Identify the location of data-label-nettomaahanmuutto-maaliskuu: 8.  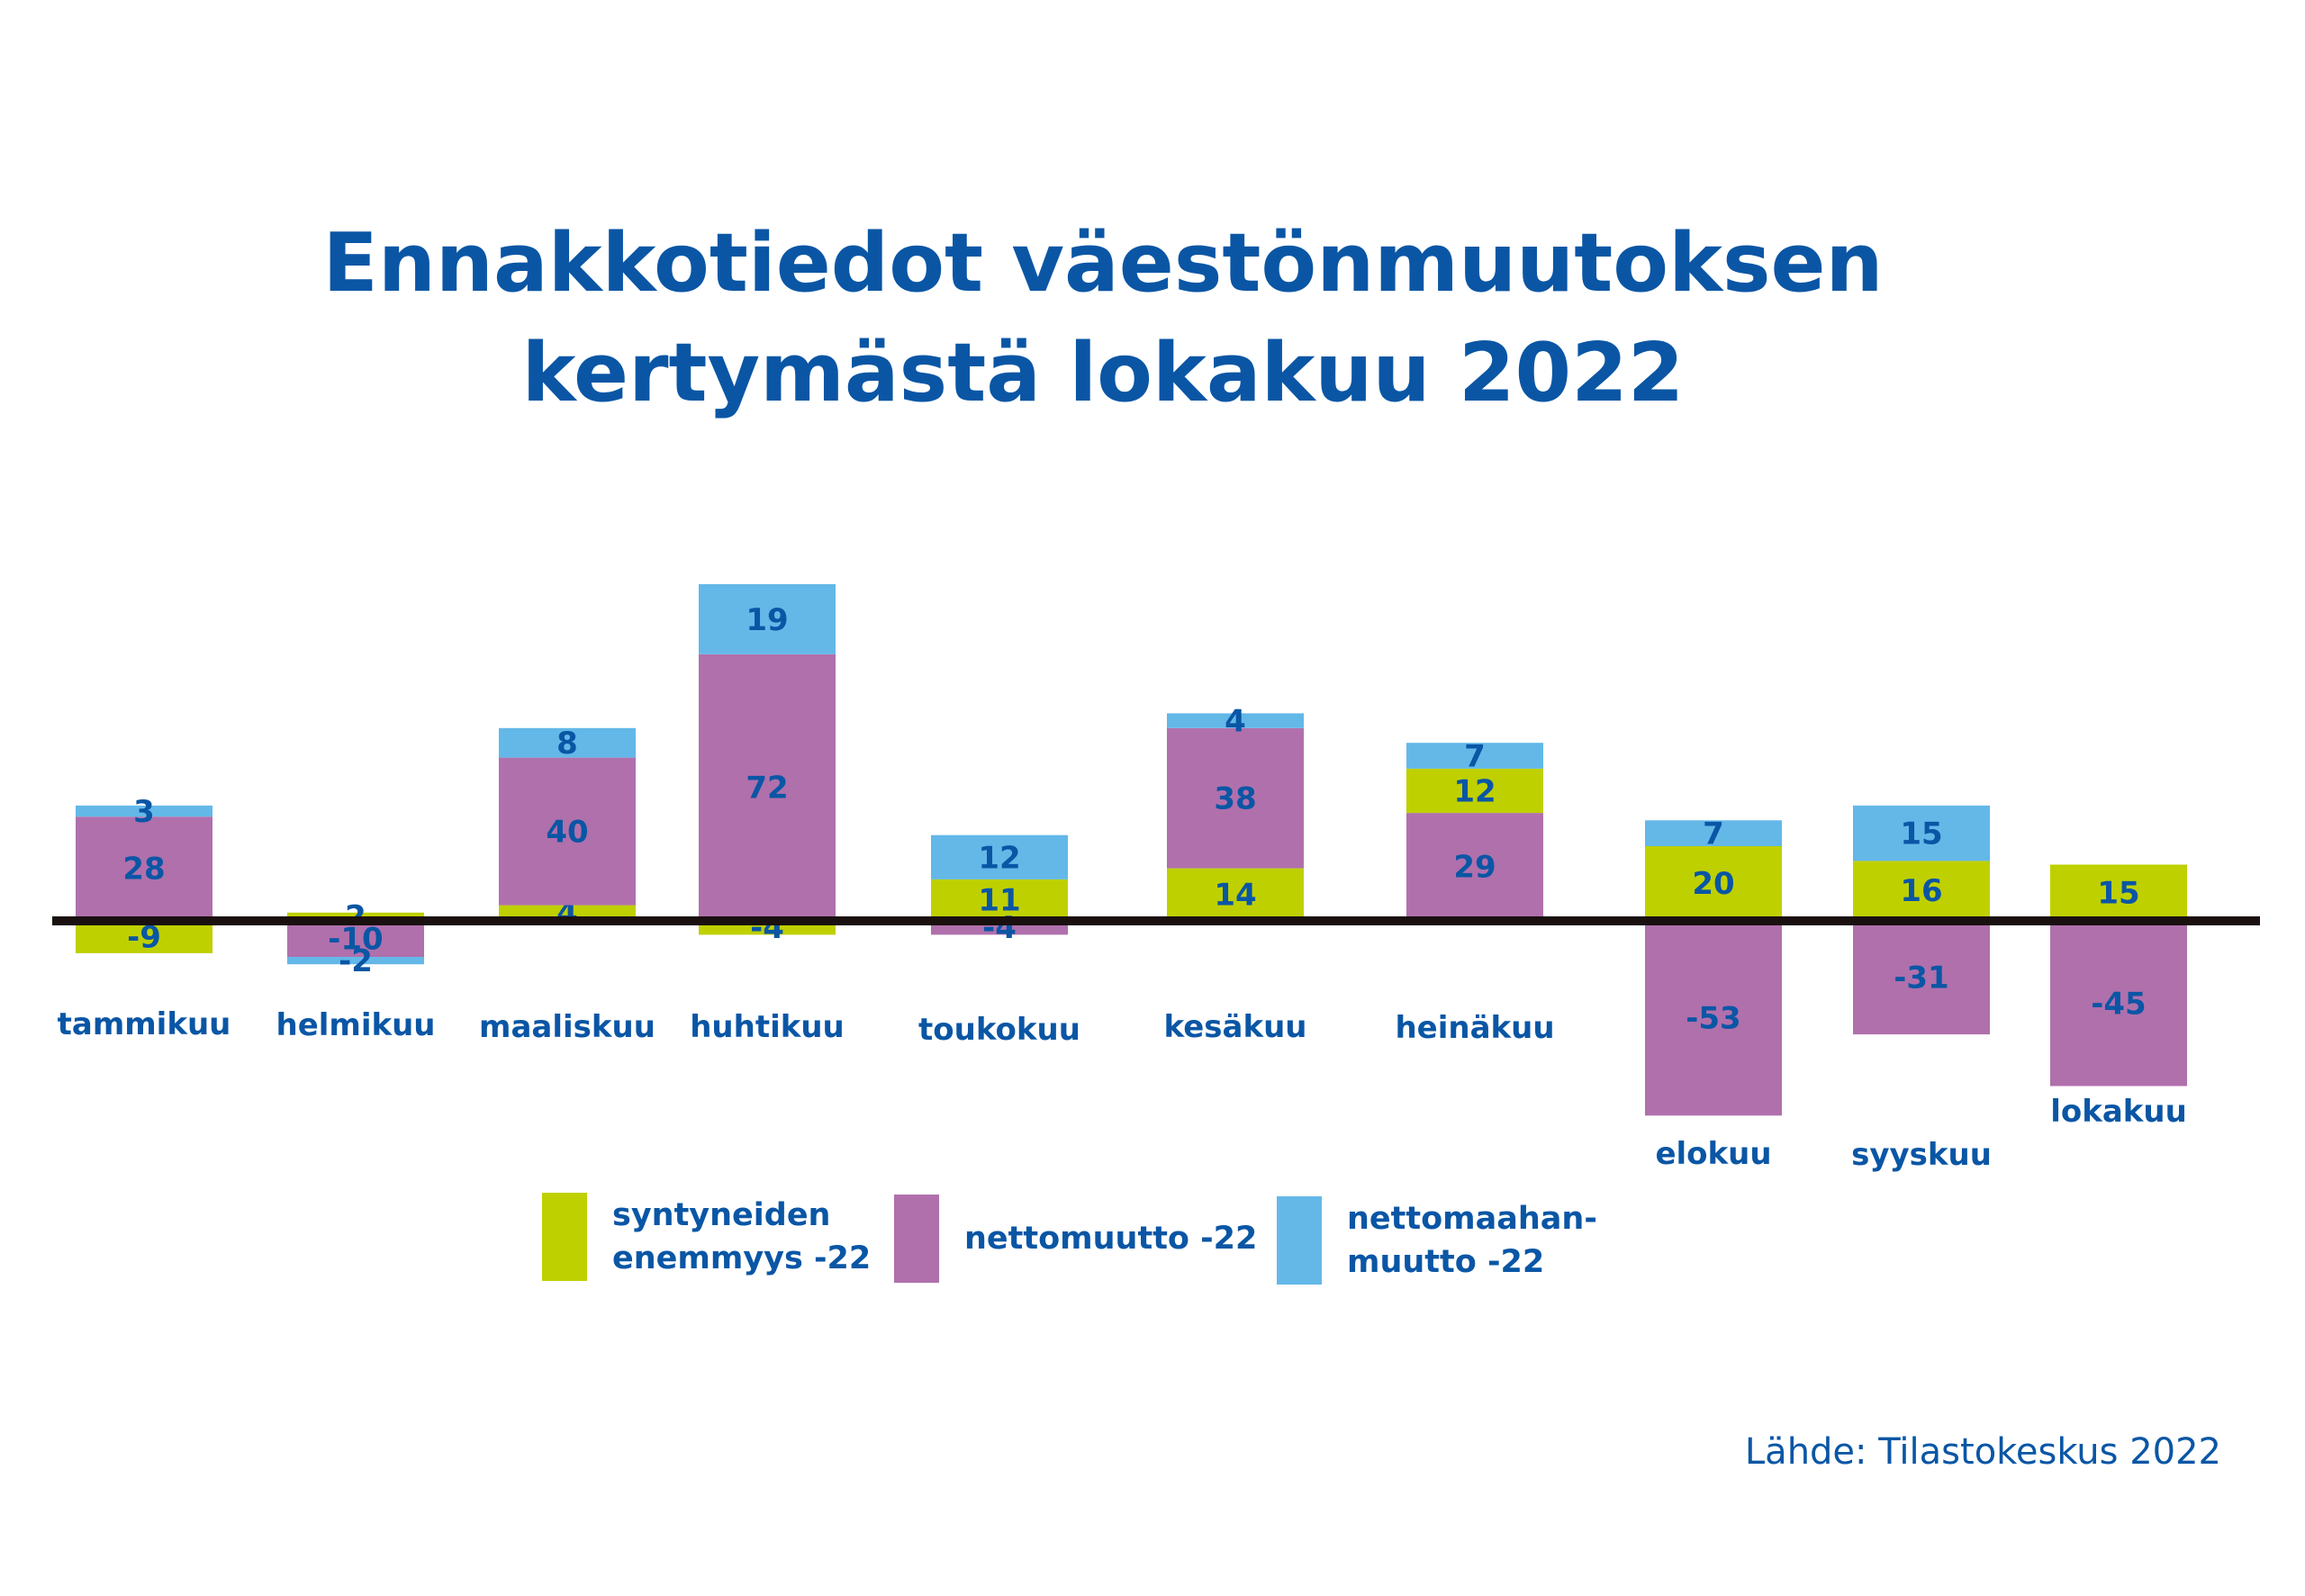
(567, 744).